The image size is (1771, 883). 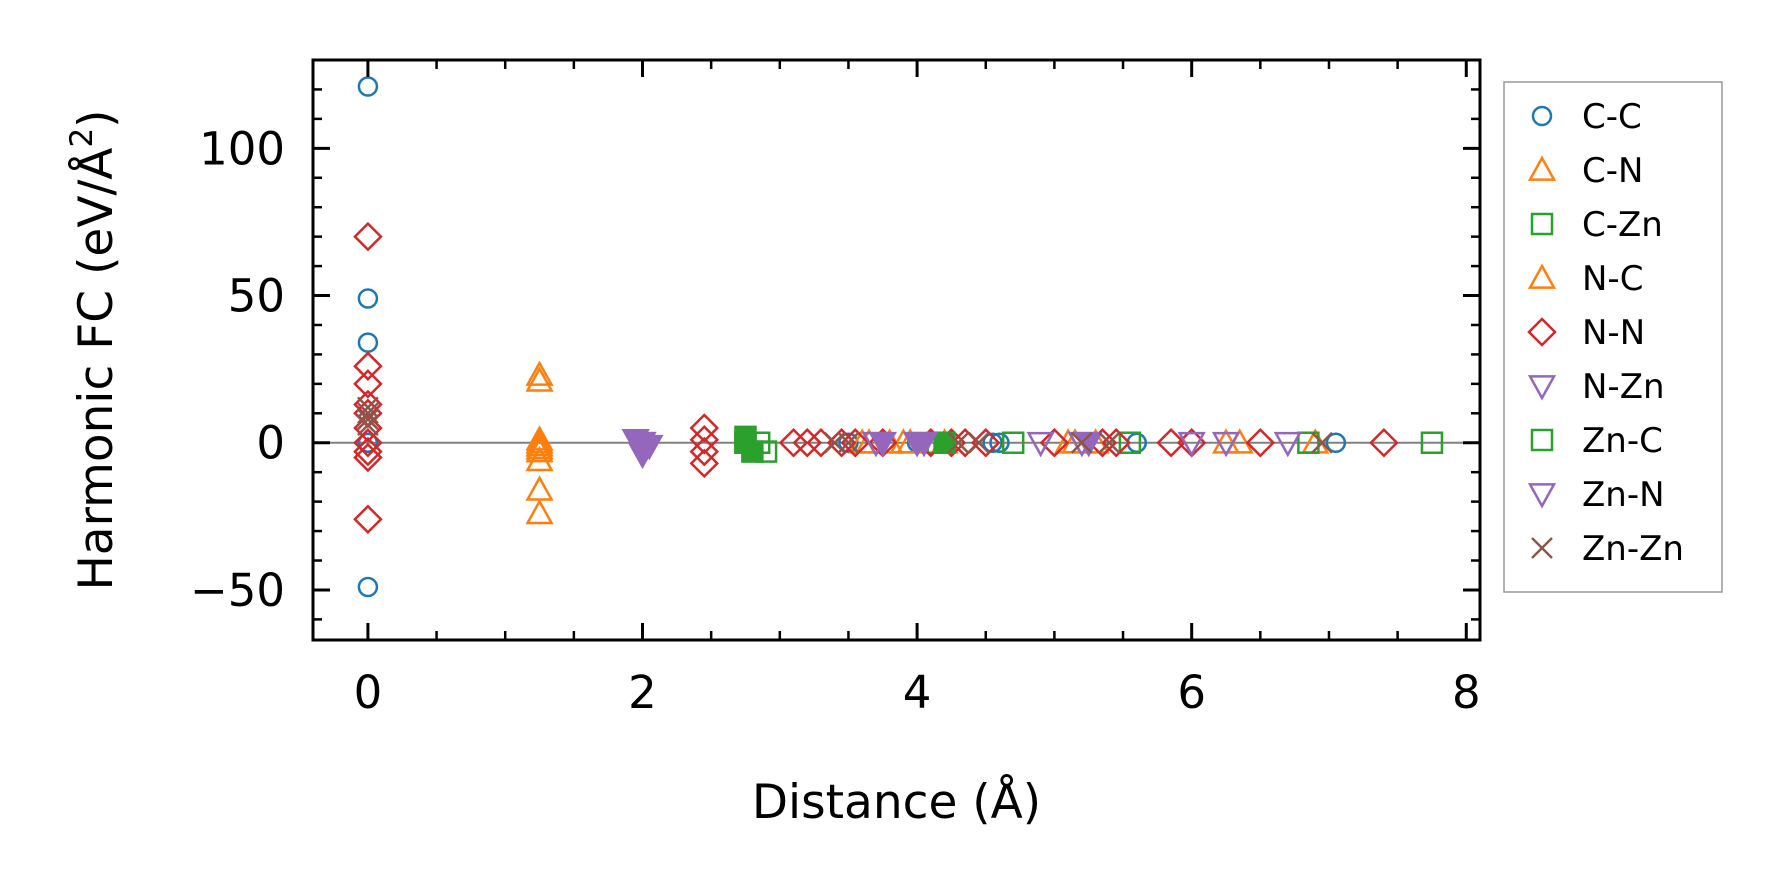 What do you see at coordinates (82, 138) in the screenshot?
I see `y-axis-label-superscript: 2` at bounding box center [82, 138].